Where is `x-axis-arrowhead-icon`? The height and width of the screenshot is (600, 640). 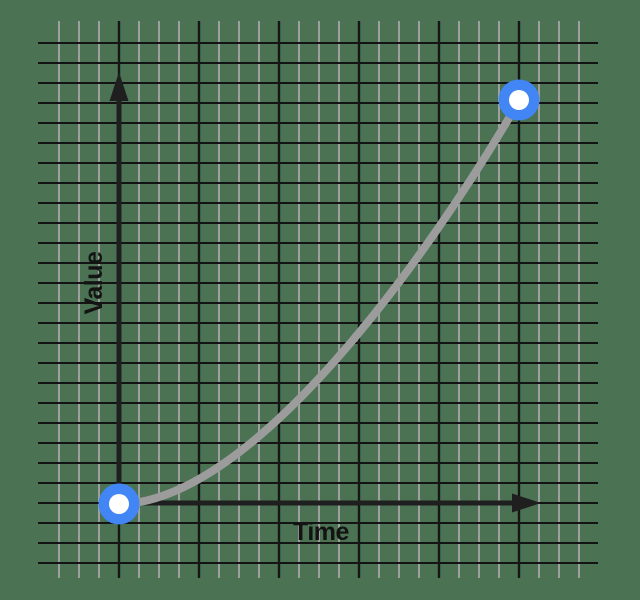
x-axis-arrowhead-icon is located at coordinates (526, 503).